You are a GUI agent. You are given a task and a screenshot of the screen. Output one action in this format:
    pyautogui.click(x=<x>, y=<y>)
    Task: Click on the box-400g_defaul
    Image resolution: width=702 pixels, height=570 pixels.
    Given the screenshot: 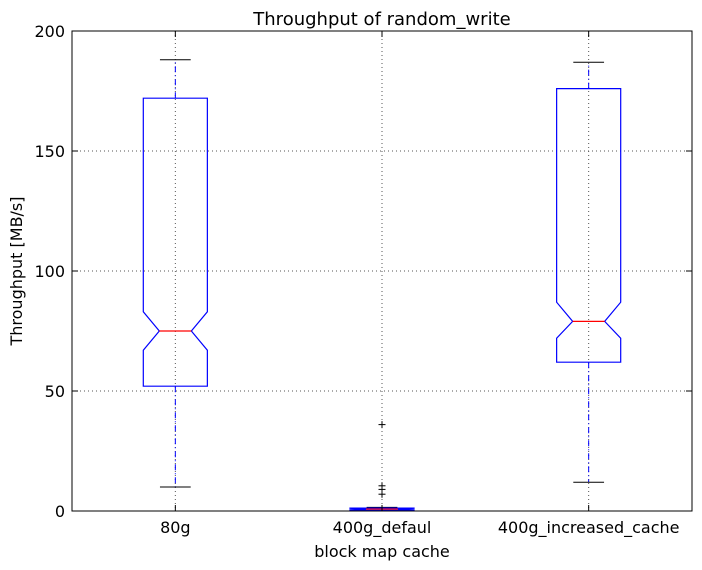 What is the action you would take?
    pyautogui.click(x=382, y=466)
    